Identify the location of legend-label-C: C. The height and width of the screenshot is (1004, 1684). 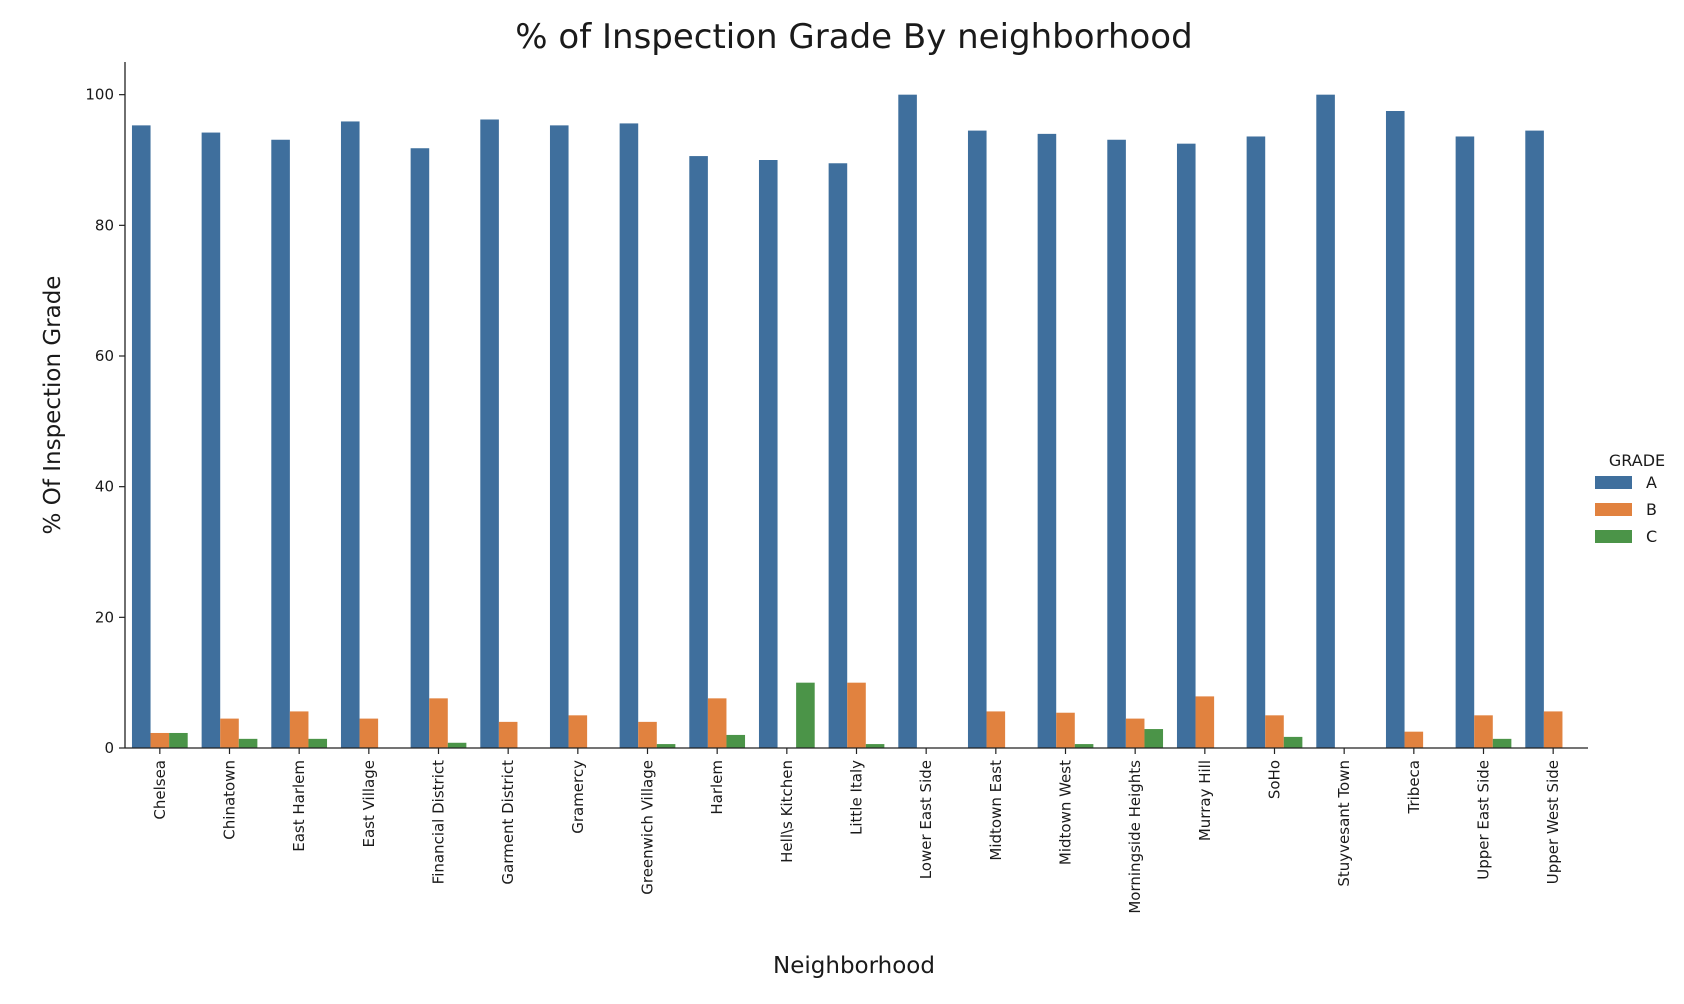
(1651, 536).